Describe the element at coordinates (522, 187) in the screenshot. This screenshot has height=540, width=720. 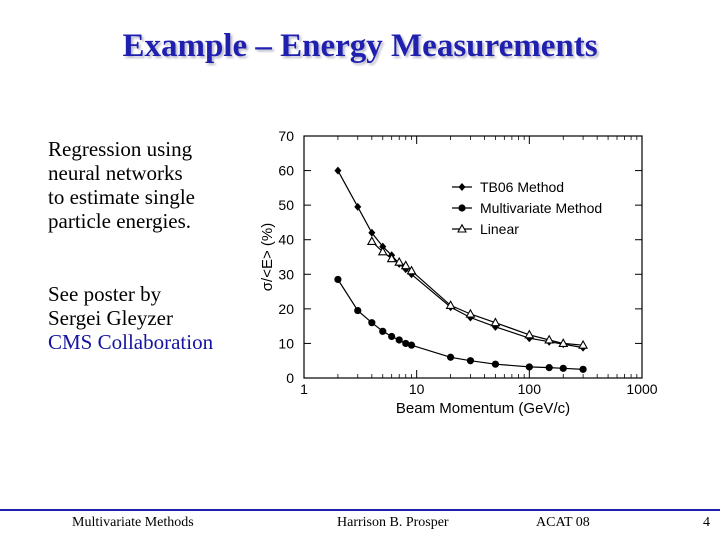
I see `legend-label: TB06 Method` at that location.